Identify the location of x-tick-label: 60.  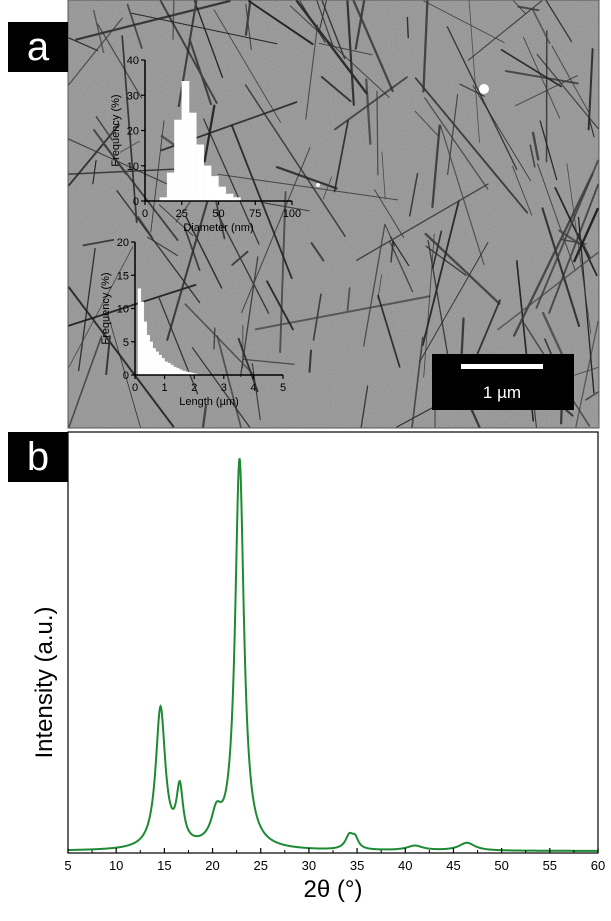
(598, 865).